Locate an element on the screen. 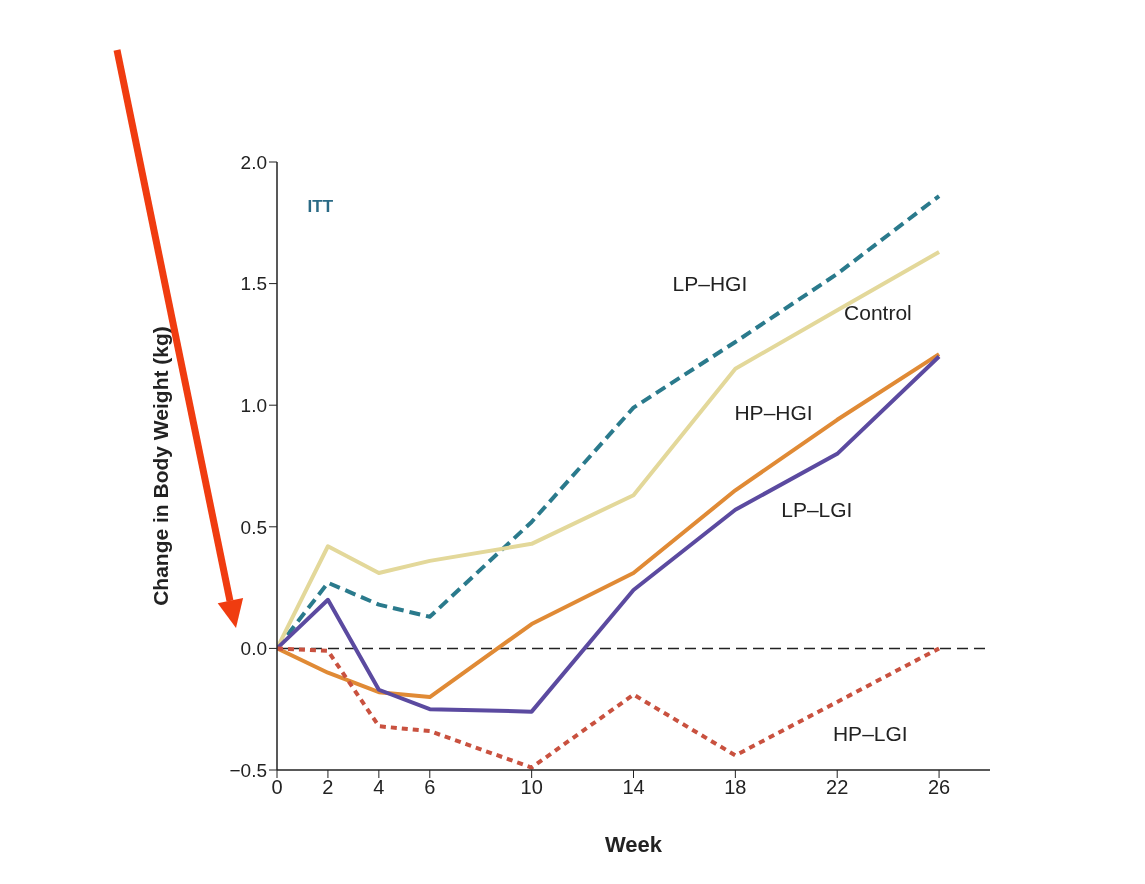 The image size is (1145, 884). series-label: HP–HGI is located at coordinates (773, 412).